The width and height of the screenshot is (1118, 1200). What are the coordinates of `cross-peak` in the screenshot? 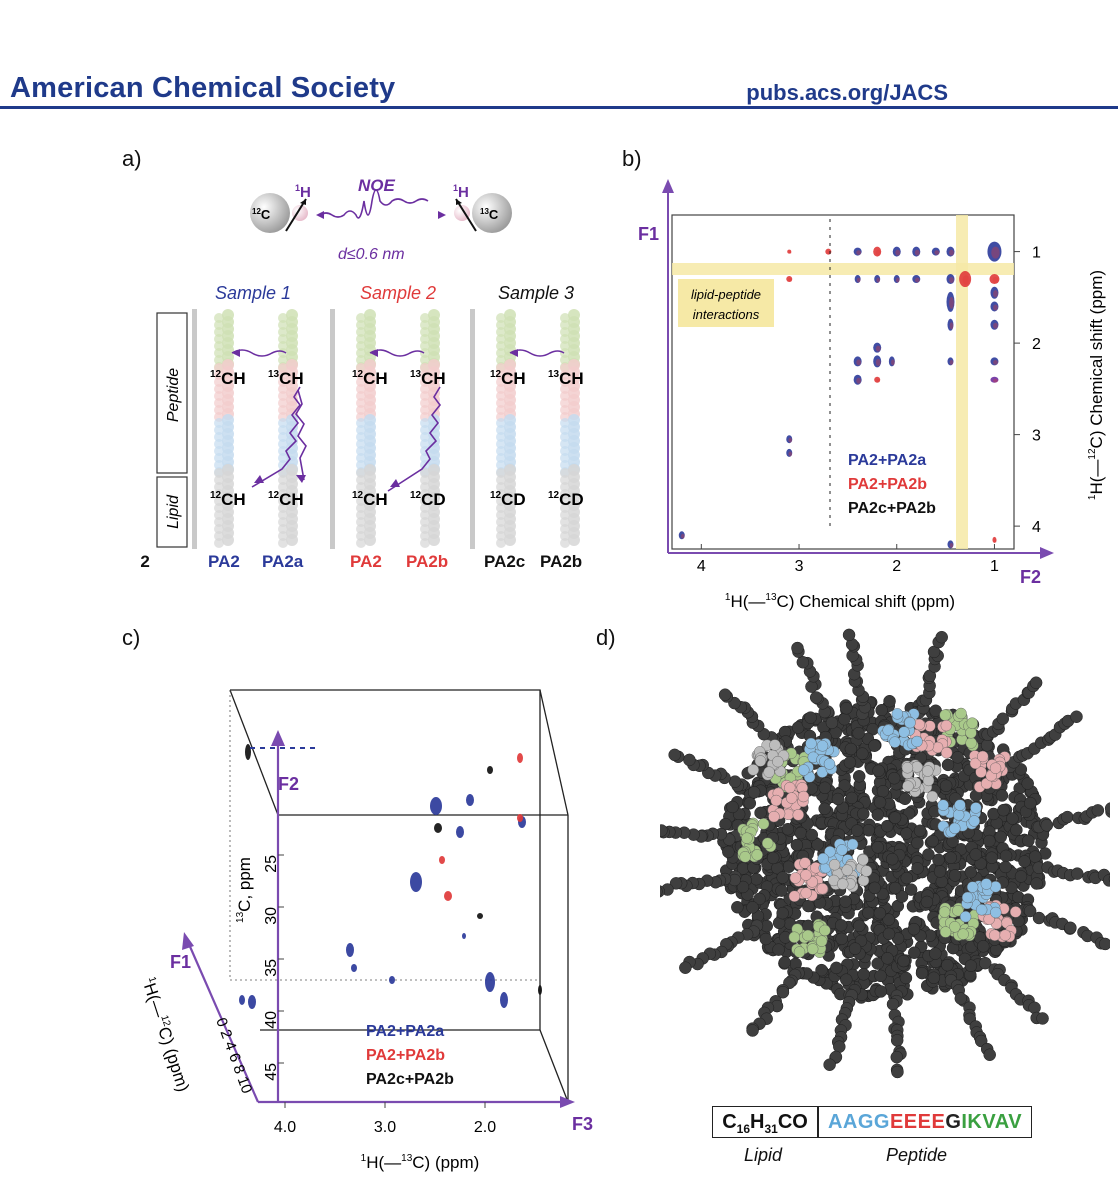 It's located at (994, 251).